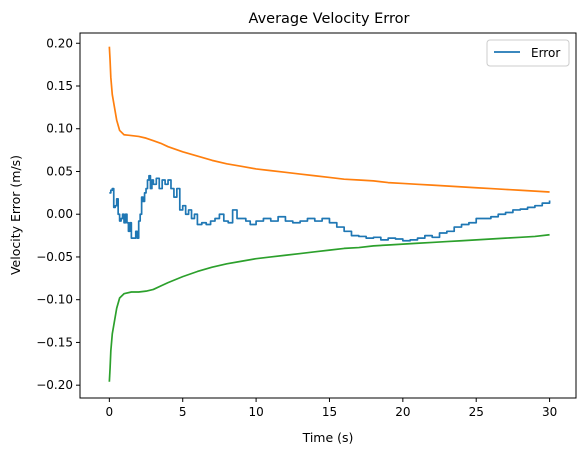 This screenshot has width=587, height=455. Describe the element at coordinates (476, 412) in the screenshot. I see `x-tick-label: 25` at that location.